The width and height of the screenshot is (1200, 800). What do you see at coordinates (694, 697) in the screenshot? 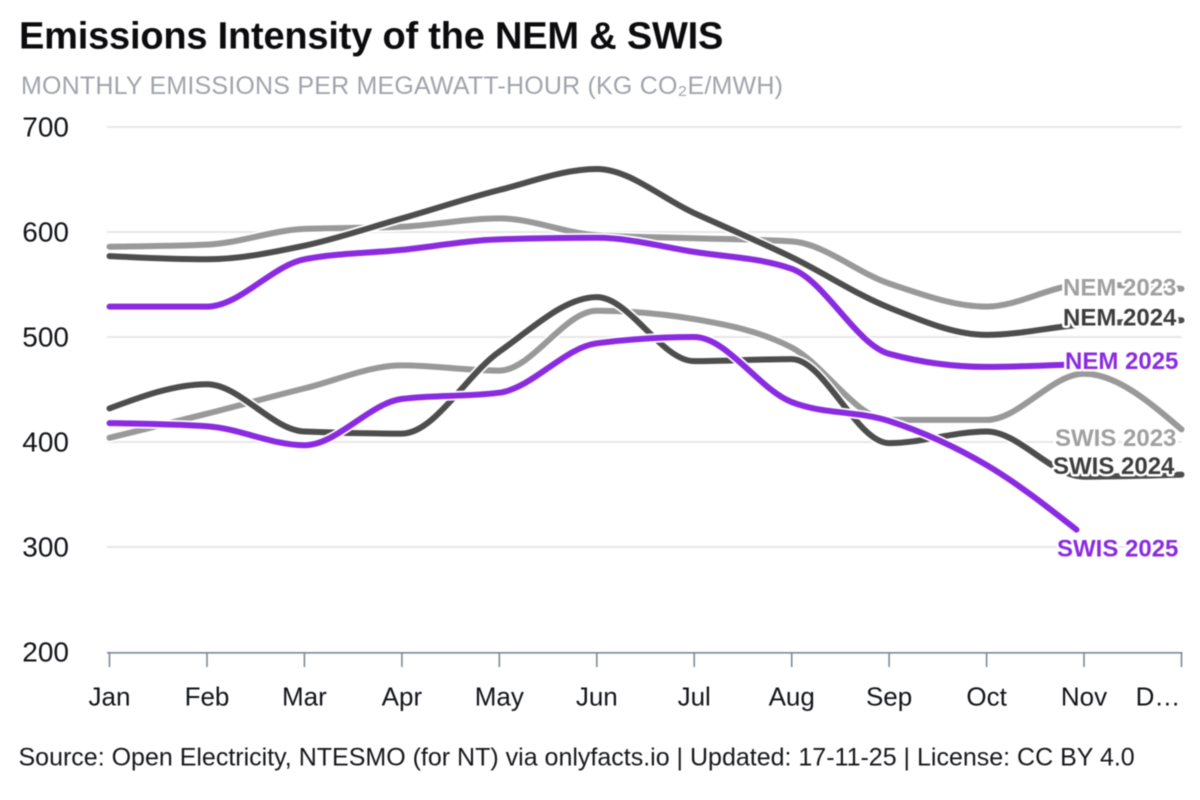
I see `svg-text: Jul` at bounding box center [694, 697].